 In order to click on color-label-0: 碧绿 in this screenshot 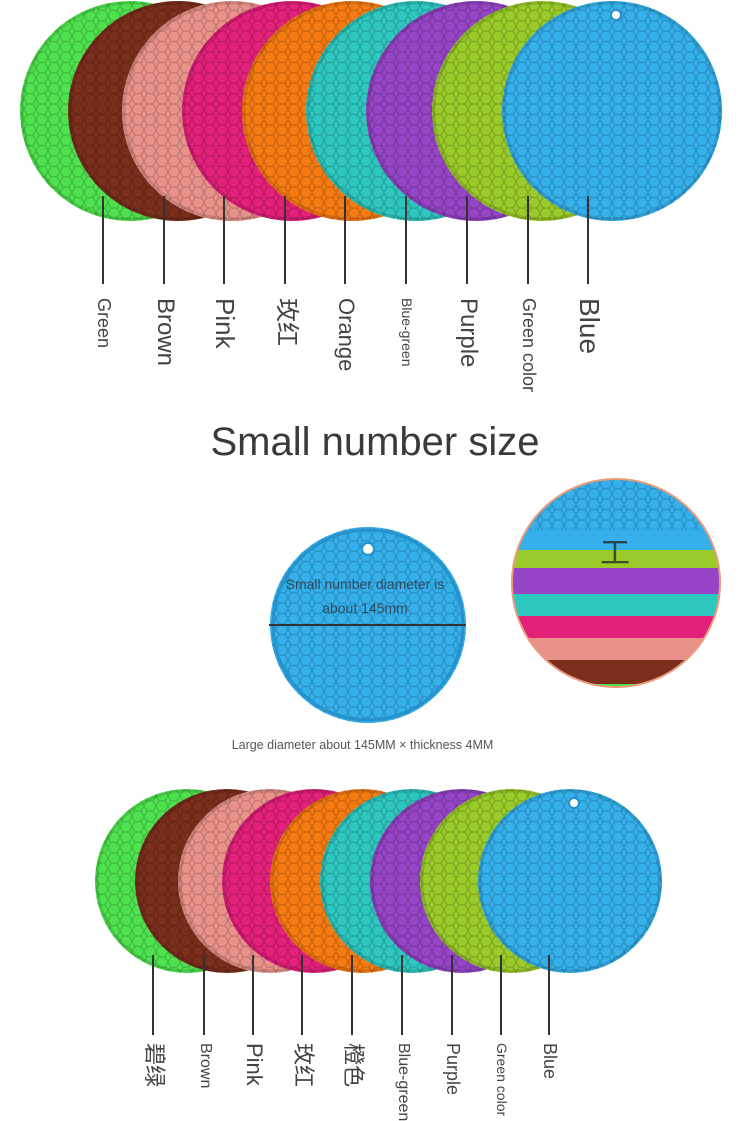, I will do `click(155, 1065)`.